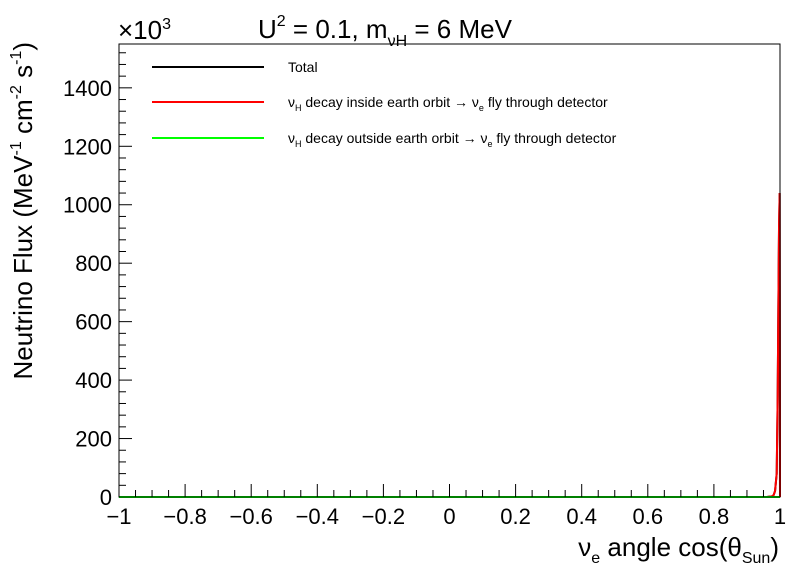  Describe the element at coordinates (93, 322) in the screenshot. I see `y-tick-label: 600` at that location.